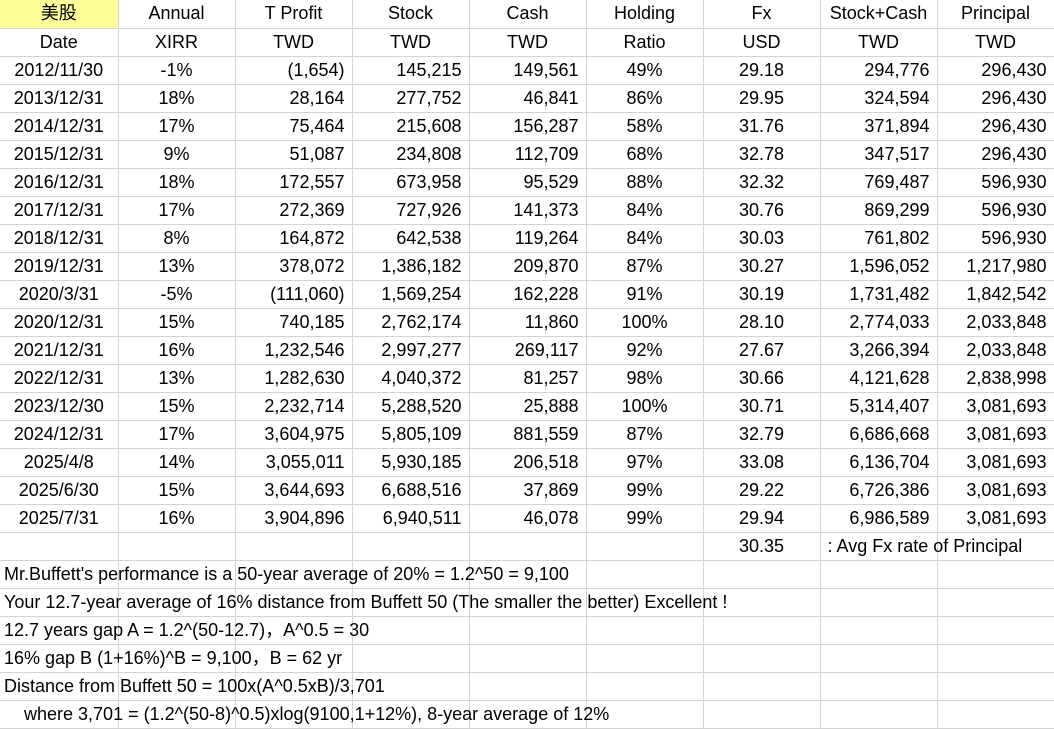  Describe the element at coordinates (645, 182) in the screenshot. I see `cell-holding-ratio: 88%` at that location.